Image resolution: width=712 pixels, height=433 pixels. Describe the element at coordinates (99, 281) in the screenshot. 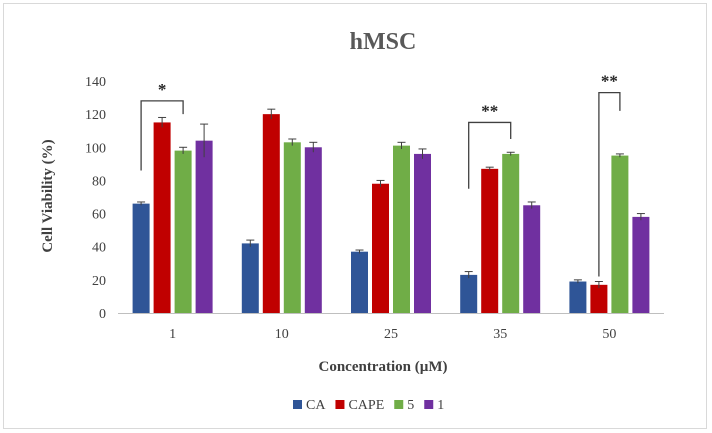

I see `y-tick-label: 20` at that location.